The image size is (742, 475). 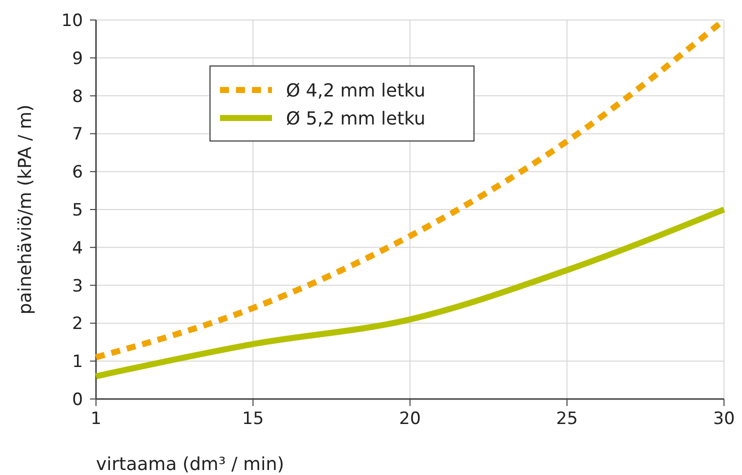 What do you see at coordinates (190, 464) in the screenshot?
I see `x-axis-title: virtaama (dm³ / min)` at bounding box center [190, 464].